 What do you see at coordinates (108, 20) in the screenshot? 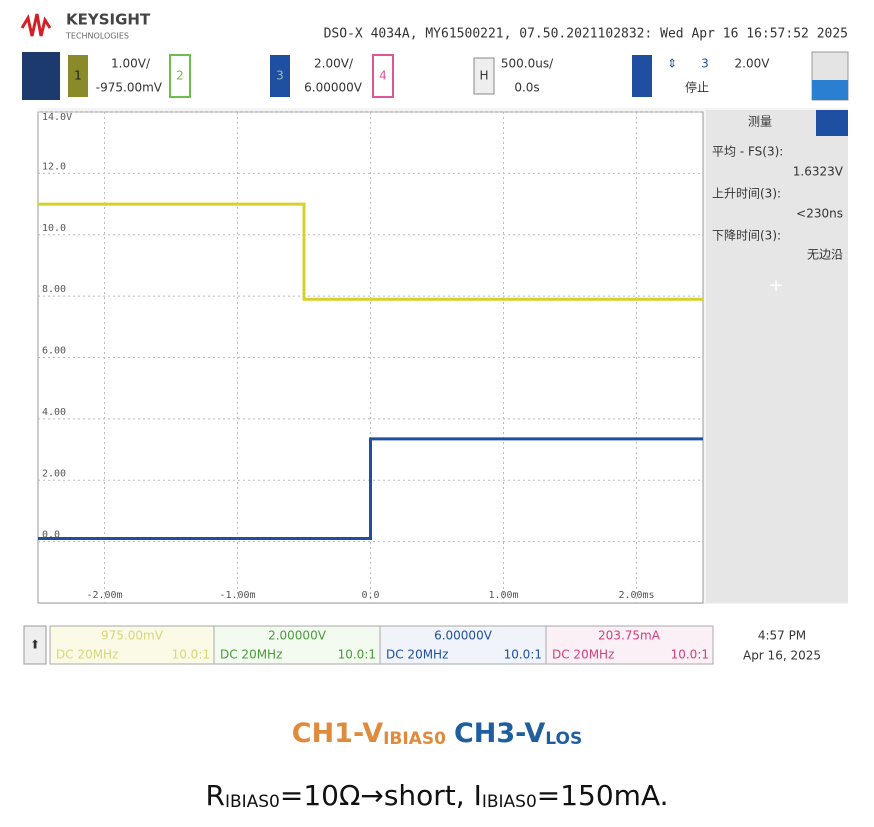
I see `brand: KEYSIGHT` at bounding box center [108, 20].